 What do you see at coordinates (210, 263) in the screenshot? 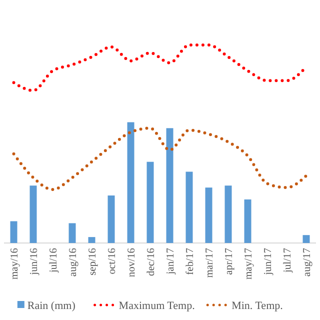
I see `x-tick-label: mar/17` at bounding box center [210, 263].